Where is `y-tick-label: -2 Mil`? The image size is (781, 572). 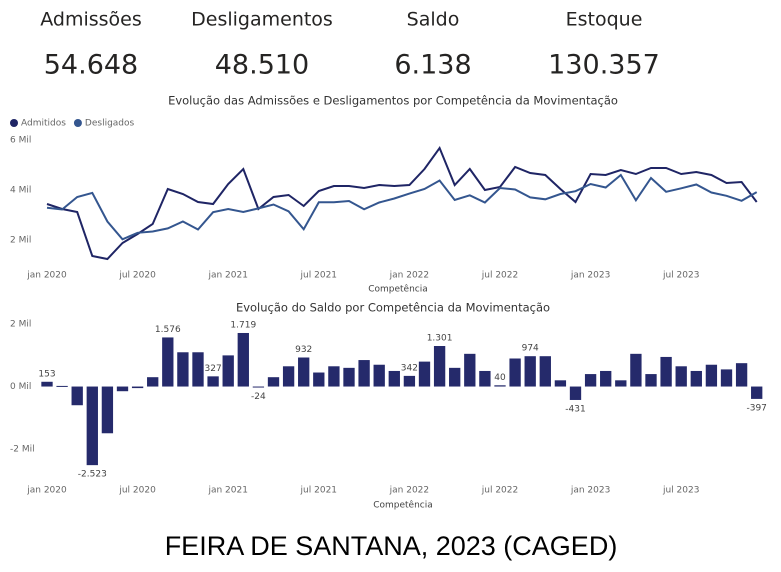 y-tick-label: -2 Mil is located at coordinates (22, 449).